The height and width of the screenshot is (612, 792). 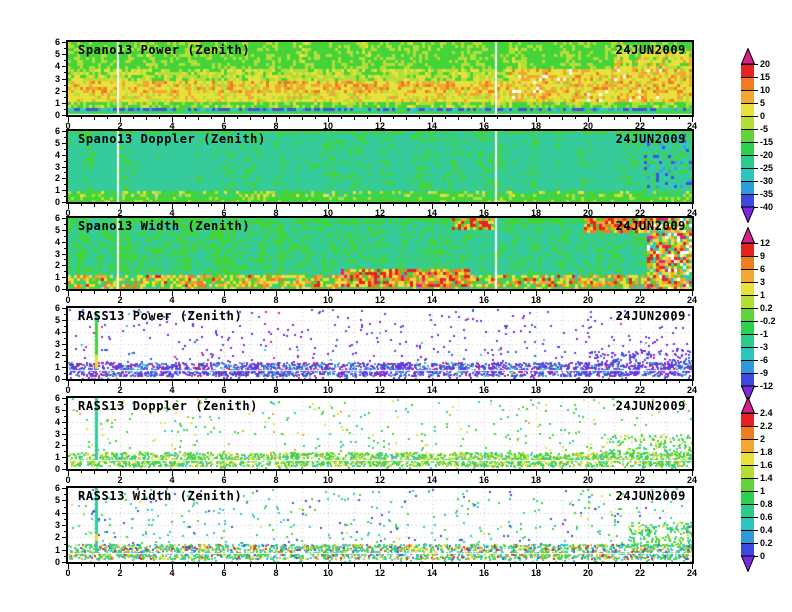 What do you see at coordinates (57, 469) in the screenshot?
I see `y-tick-label: 0` at bounding box center [57, 469].